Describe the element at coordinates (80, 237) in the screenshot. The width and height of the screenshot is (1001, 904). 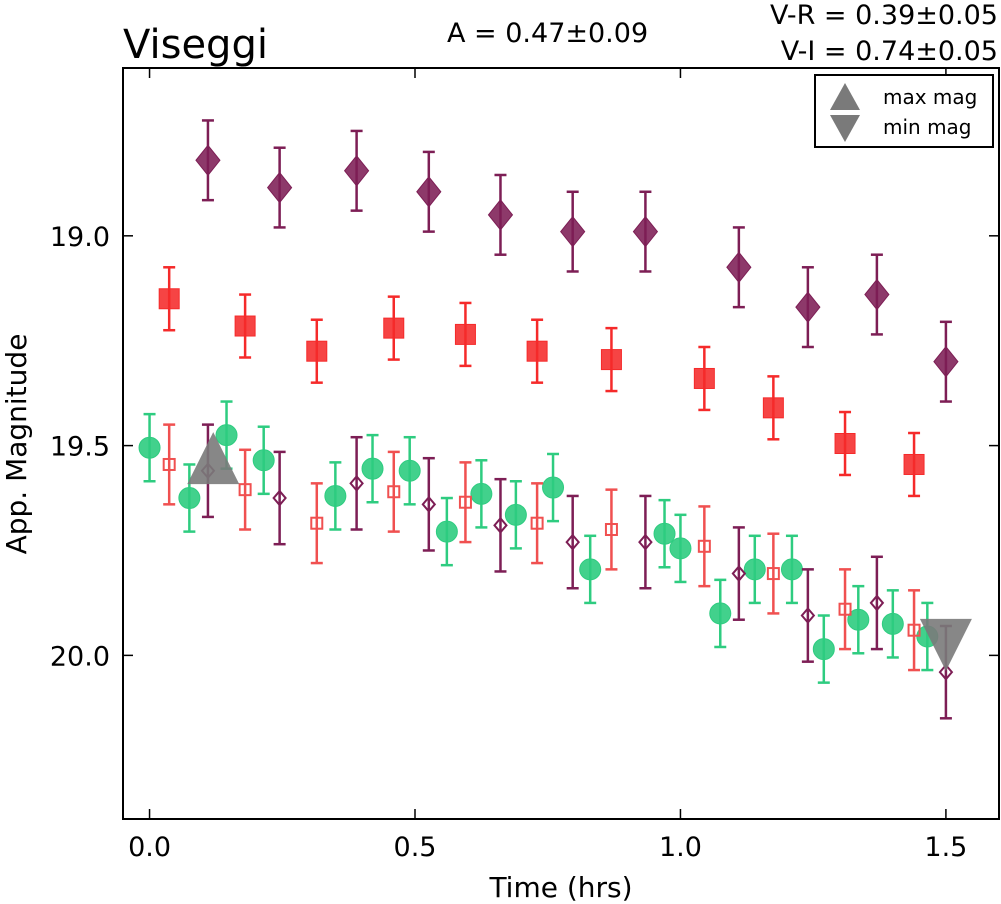
I see `y-tick-label: 19.0` at that location.